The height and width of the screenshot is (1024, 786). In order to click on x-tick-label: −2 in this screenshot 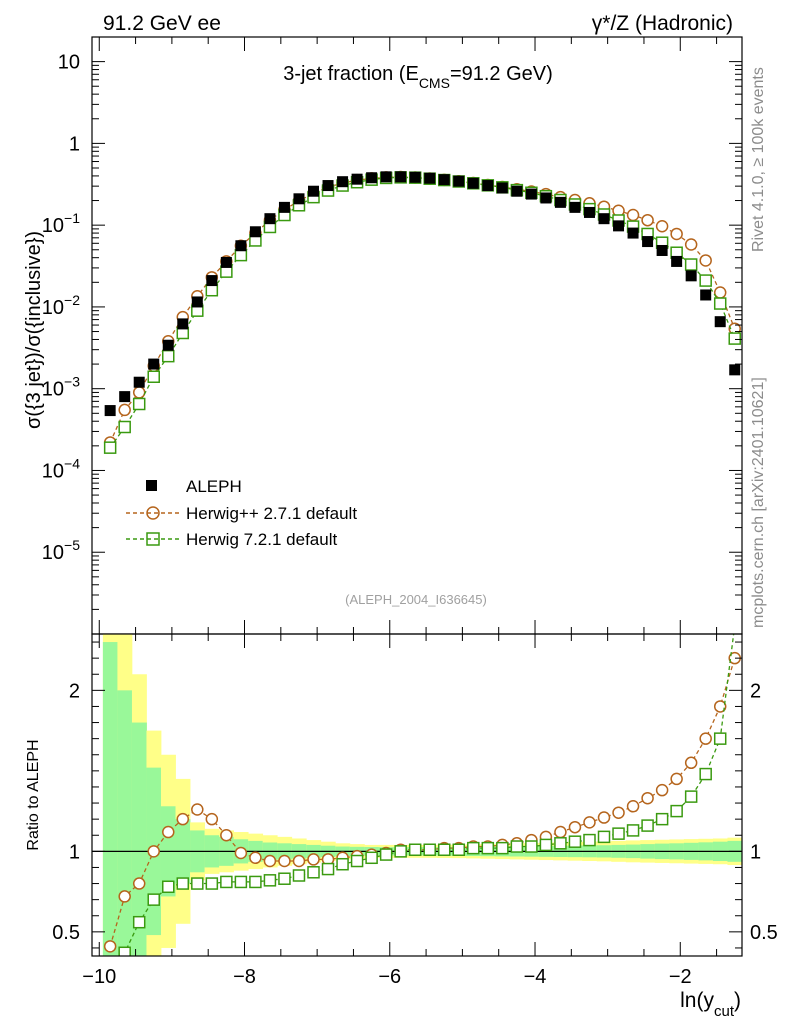, I will do `click(680, 977)`.